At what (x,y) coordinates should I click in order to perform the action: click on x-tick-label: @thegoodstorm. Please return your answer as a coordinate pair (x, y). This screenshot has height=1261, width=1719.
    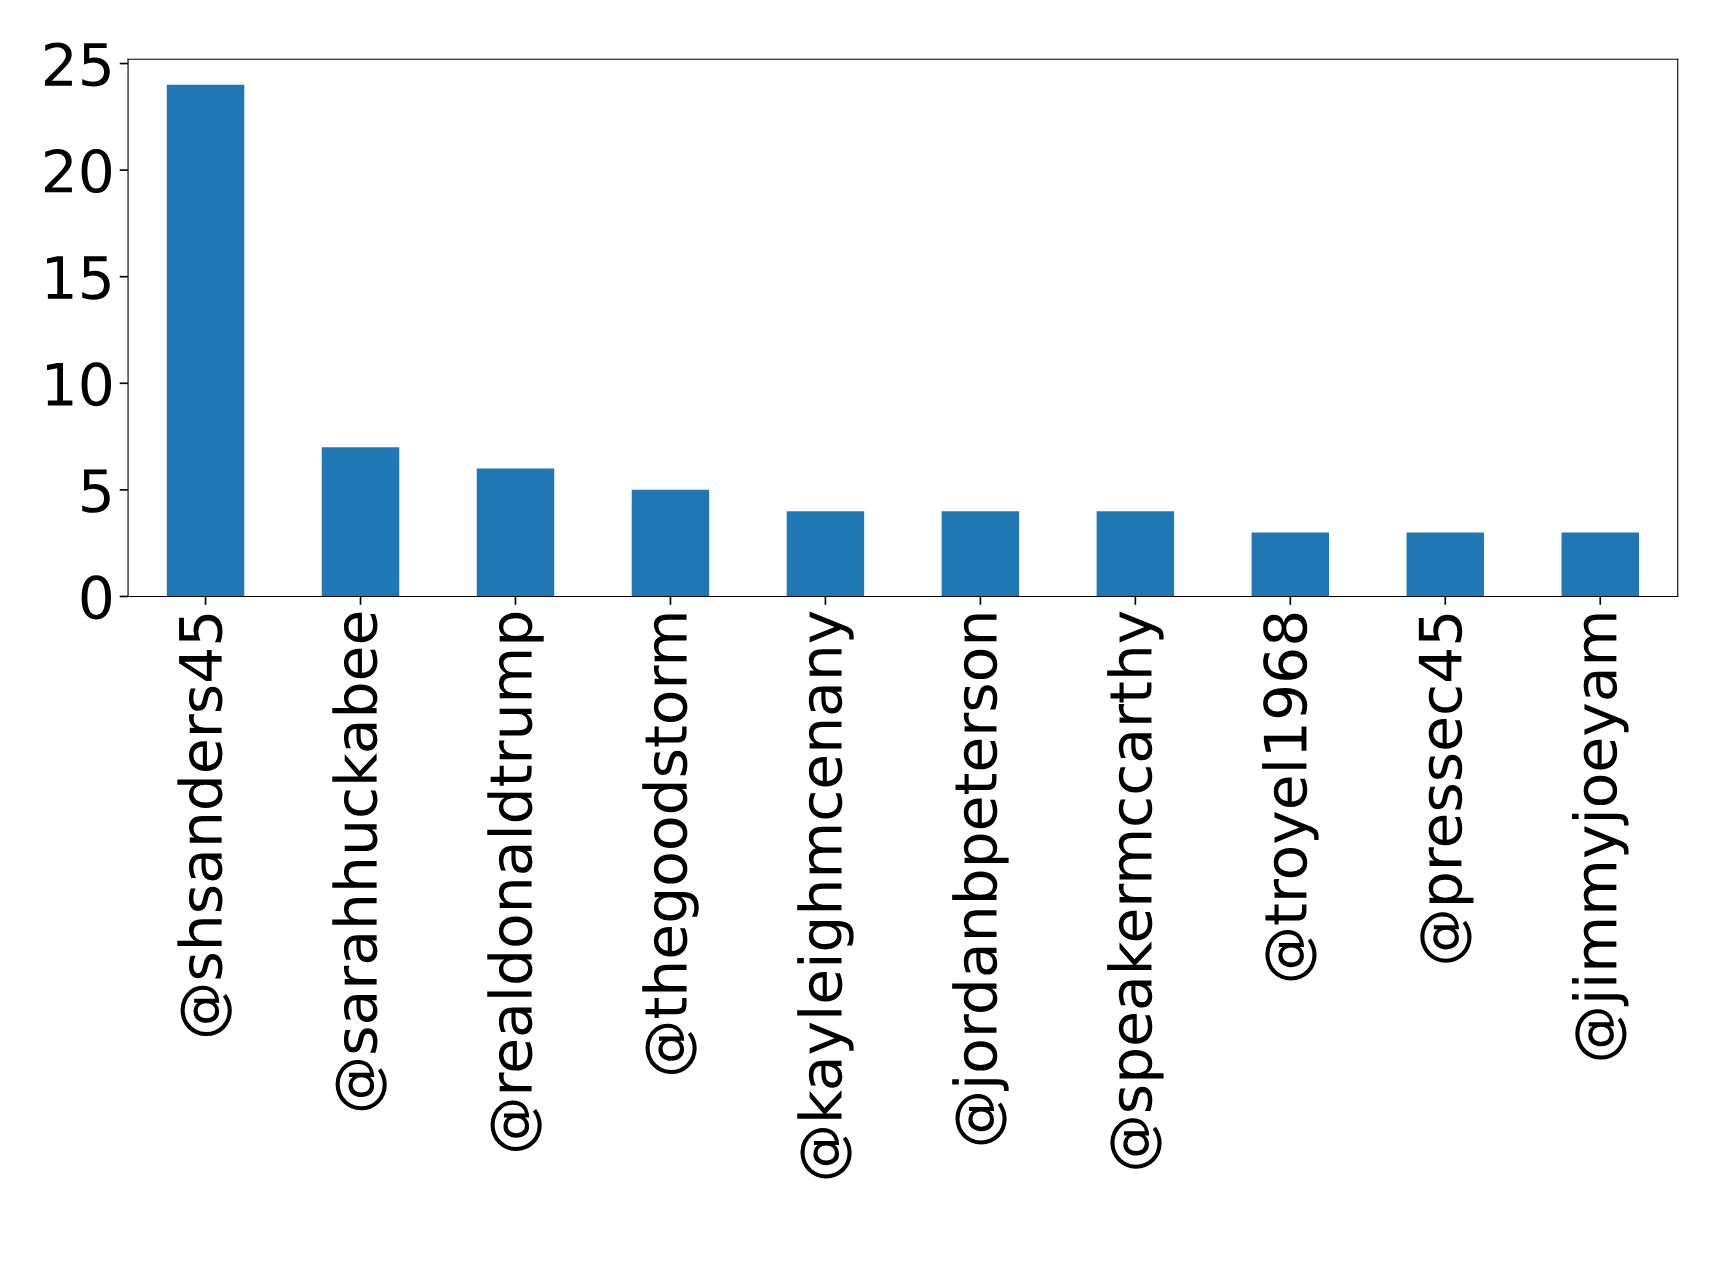
    Looking at the image, I should click on (670, 844).